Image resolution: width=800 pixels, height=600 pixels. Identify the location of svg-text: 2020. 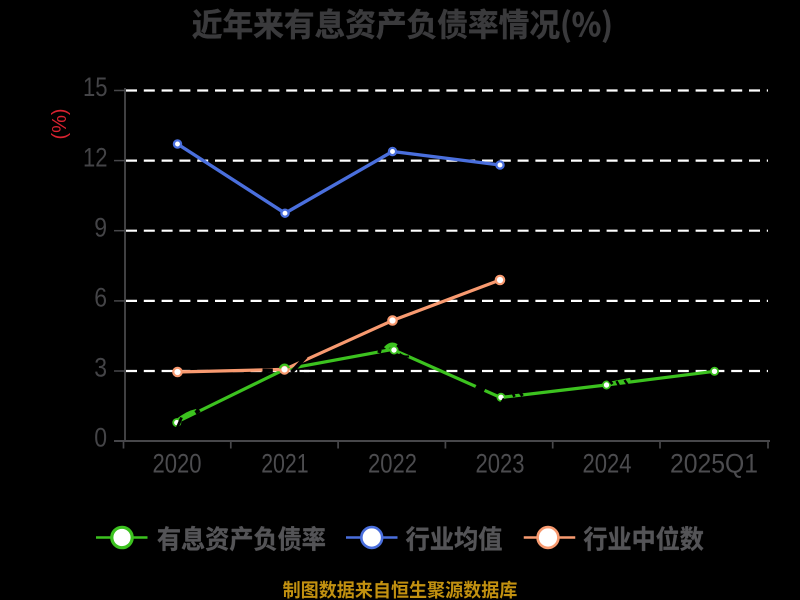
(177, 464).